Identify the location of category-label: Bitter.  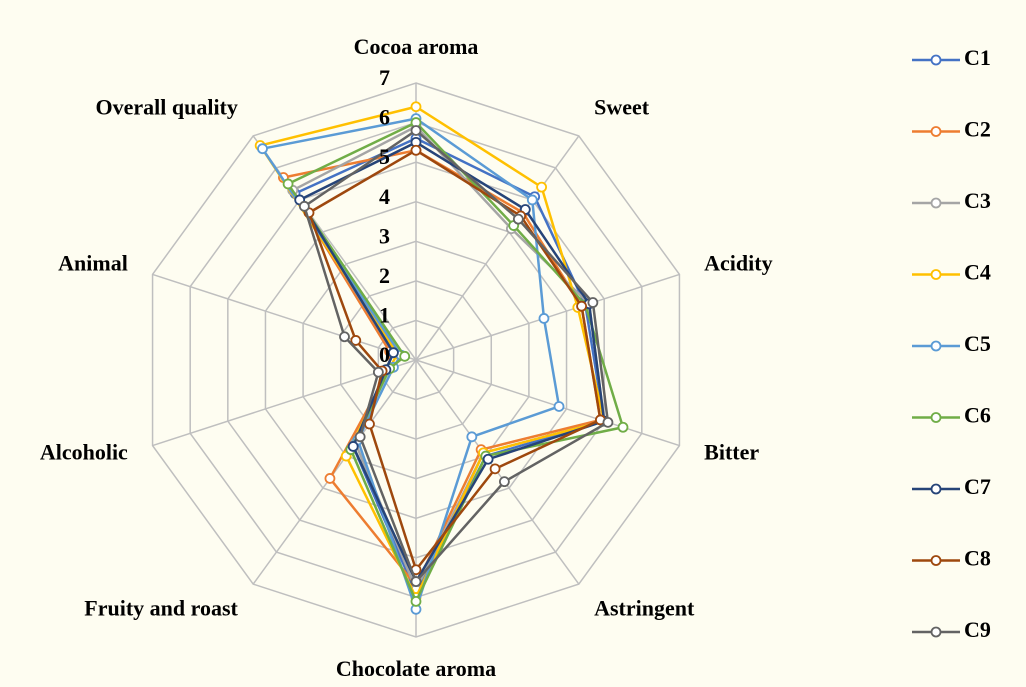
(731, 451).